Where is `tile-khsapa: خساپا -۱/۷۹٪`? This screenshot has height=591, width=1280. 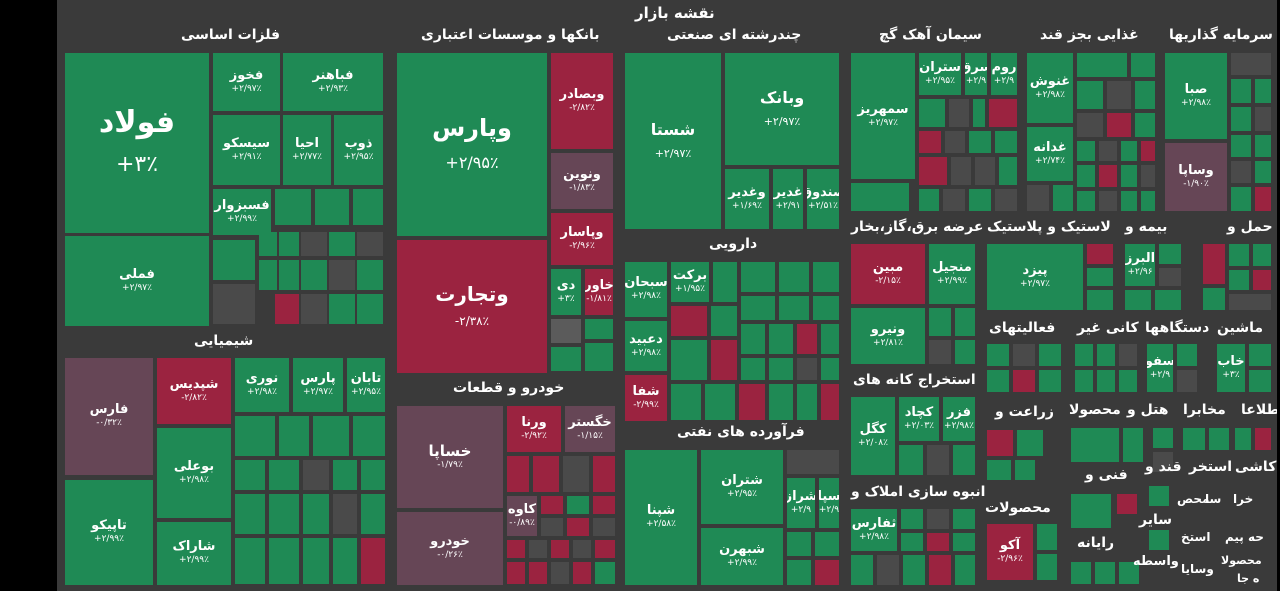 tile-khsapa: خساپا -۱/۷۹٪ is located at coordinates (450, 457).